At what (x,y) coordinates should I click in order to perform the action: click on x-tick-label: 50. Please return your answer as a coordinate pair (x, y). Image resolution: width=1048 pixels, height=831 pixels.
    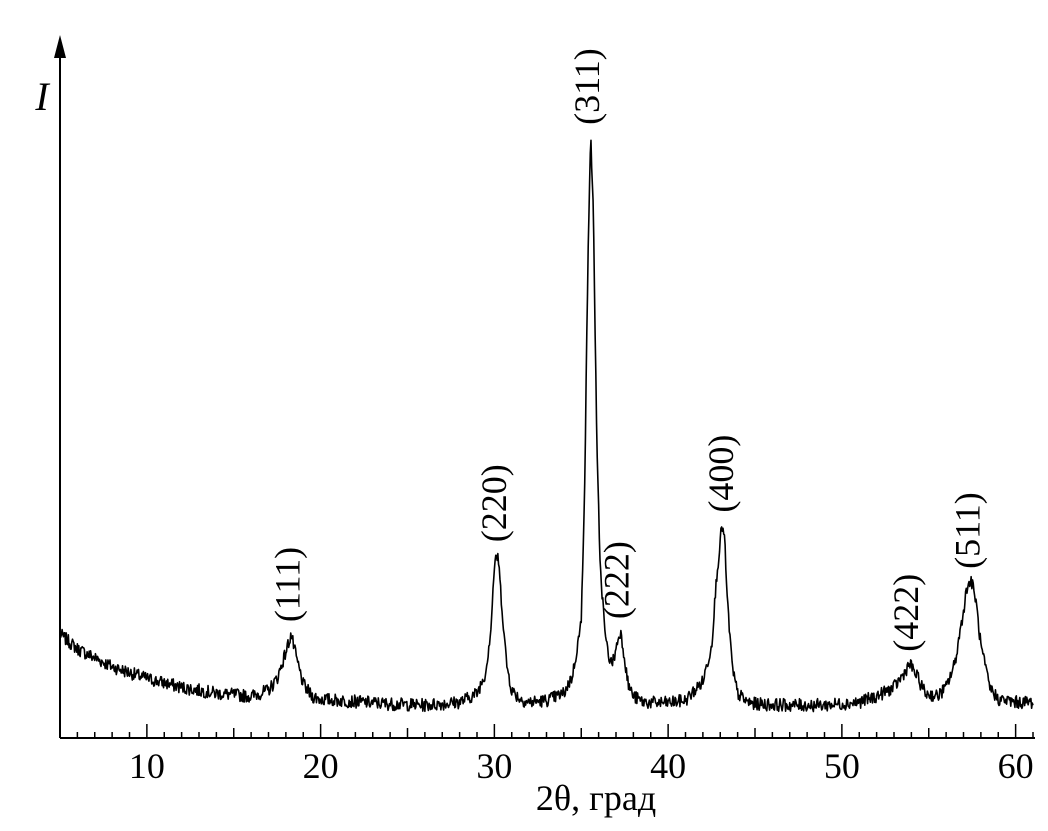
    Looking at the image, I should click on (842, 766).